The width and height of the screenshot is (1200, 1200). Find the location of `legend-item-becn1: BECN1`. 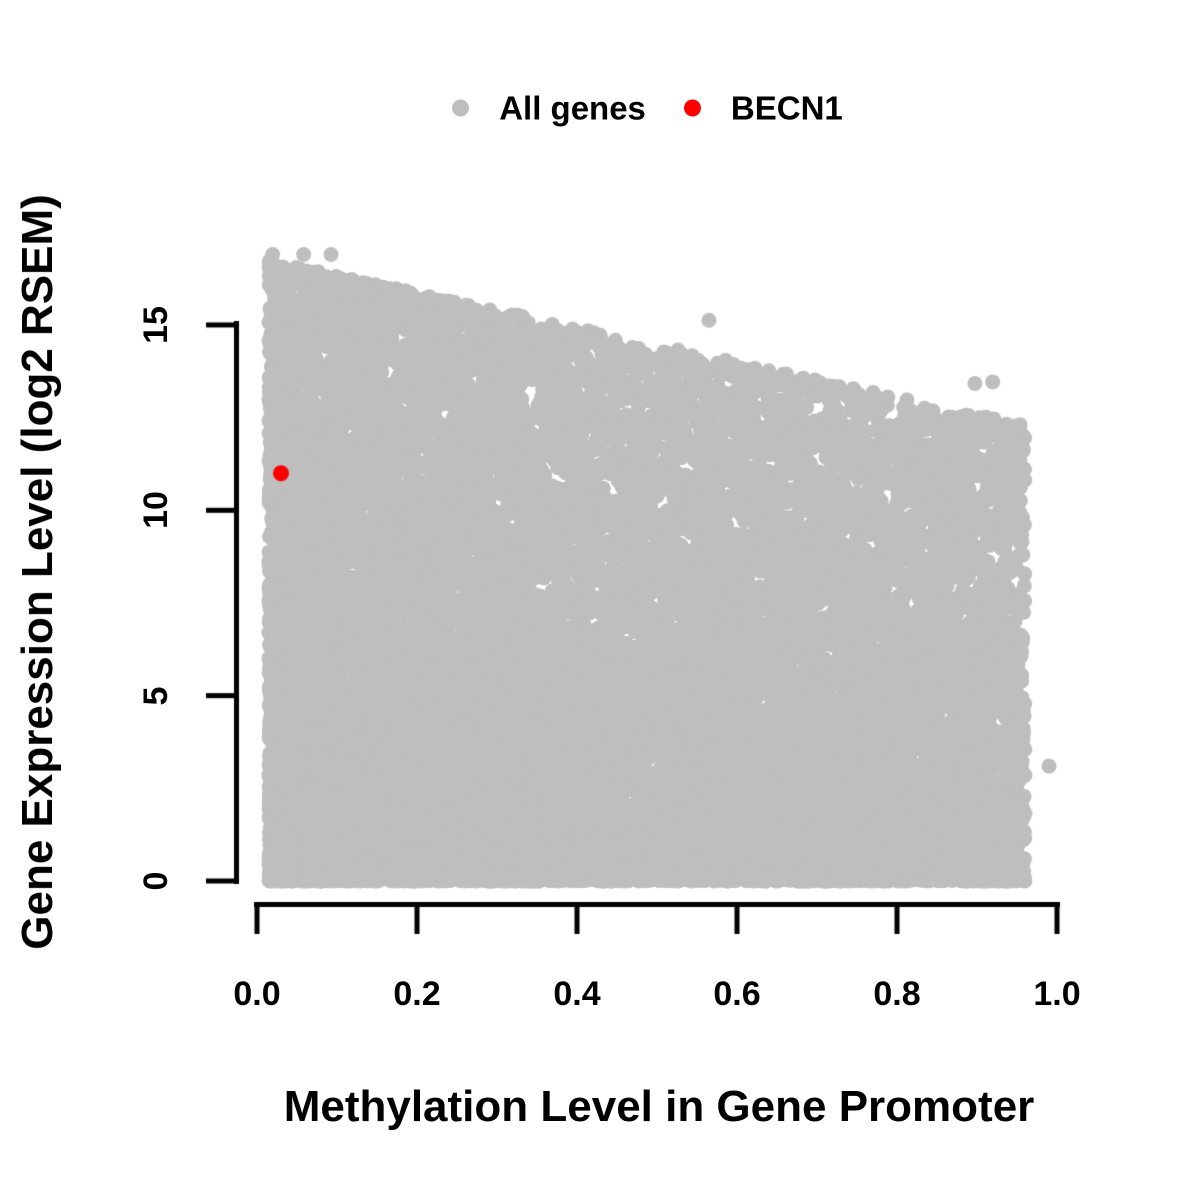

legend-item-becn1: BECN1 is located at coordinates (763, 108).